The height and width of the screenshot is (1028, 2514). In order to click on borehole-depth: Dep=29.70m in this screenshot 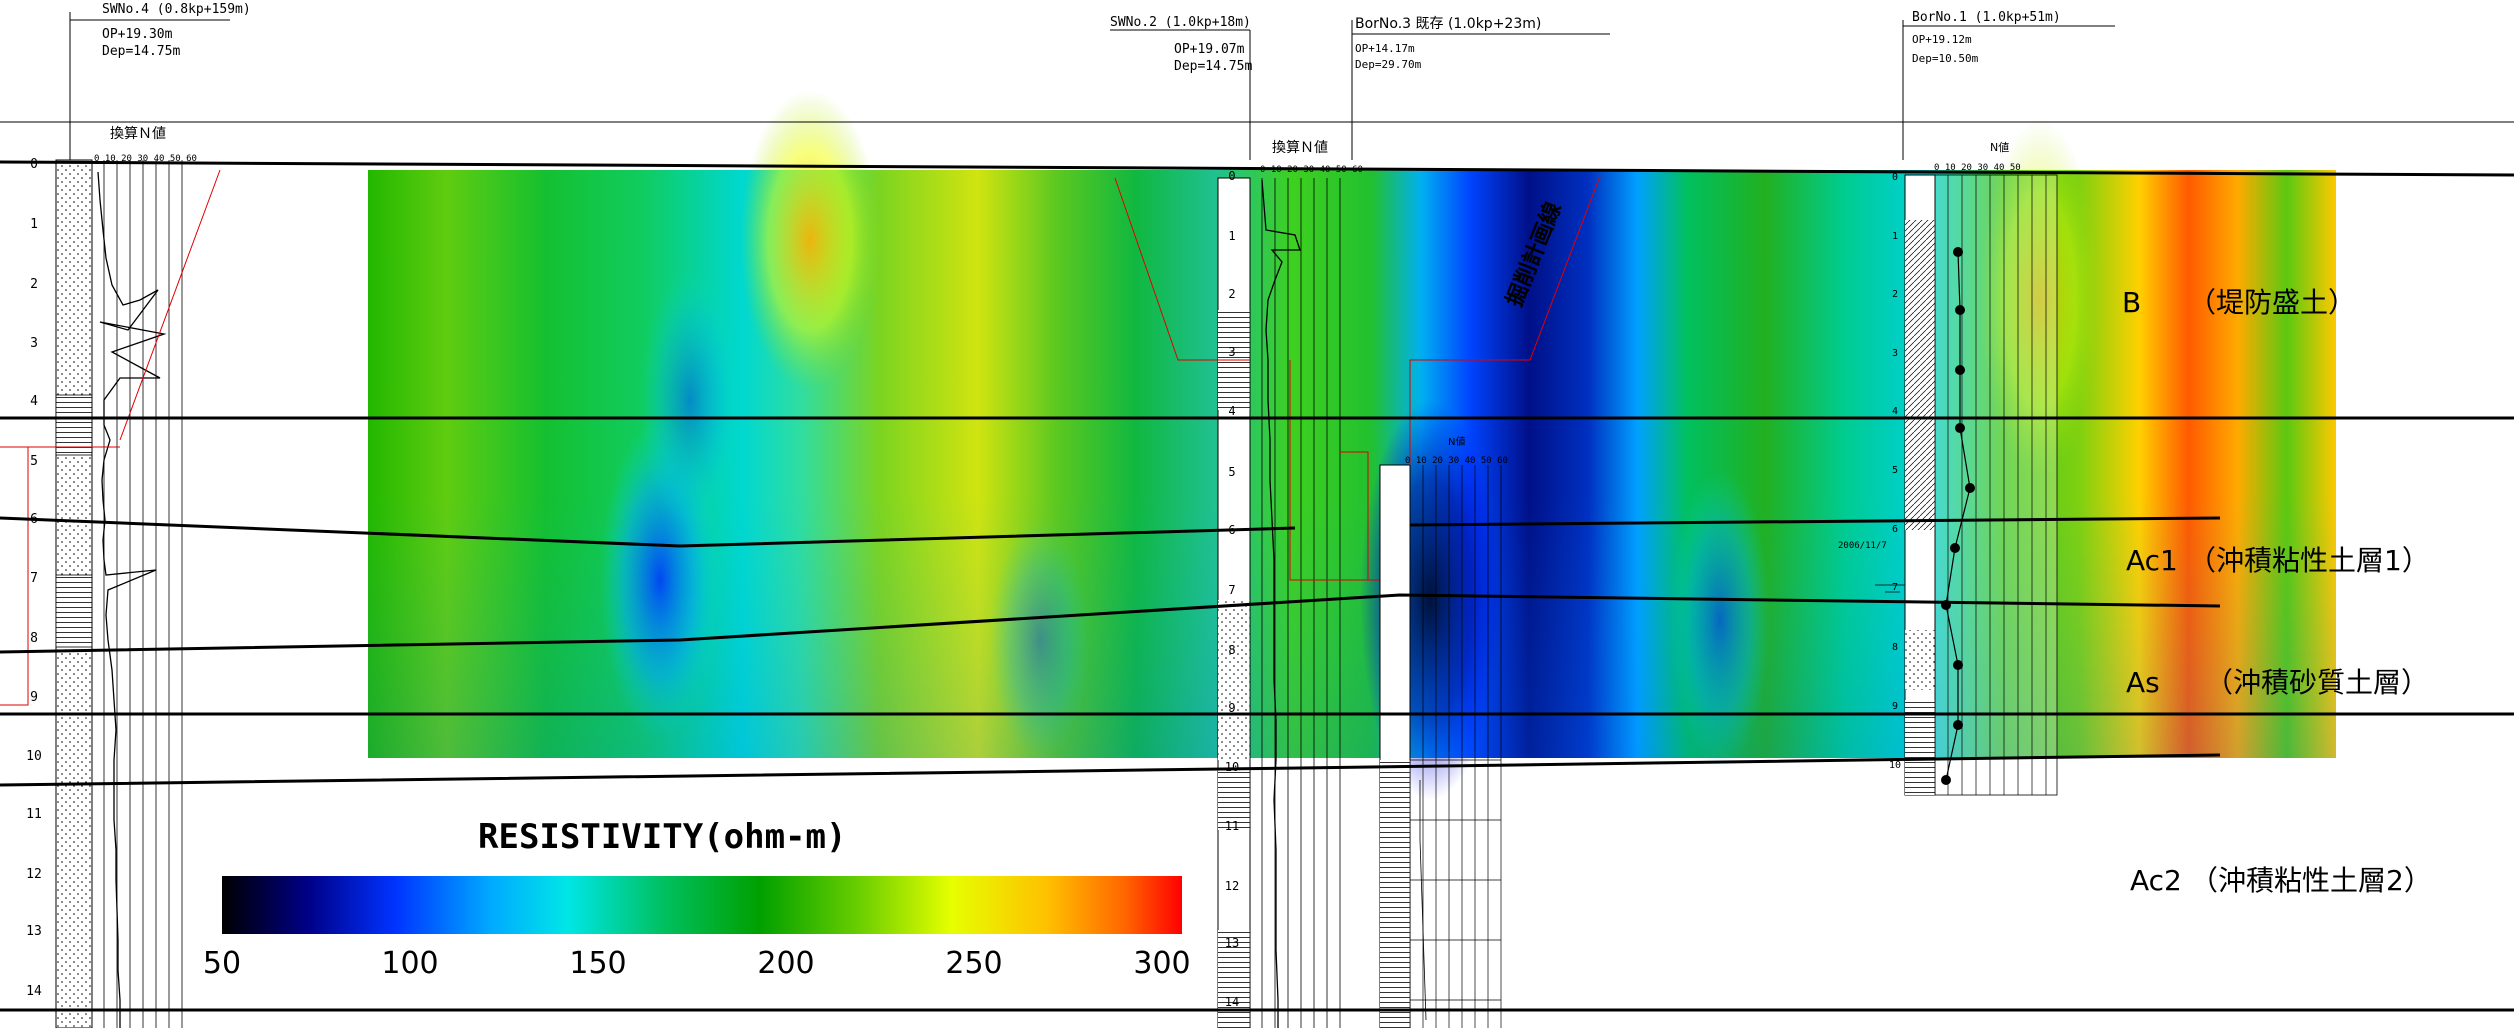, I will do `click(1388, 64)`.